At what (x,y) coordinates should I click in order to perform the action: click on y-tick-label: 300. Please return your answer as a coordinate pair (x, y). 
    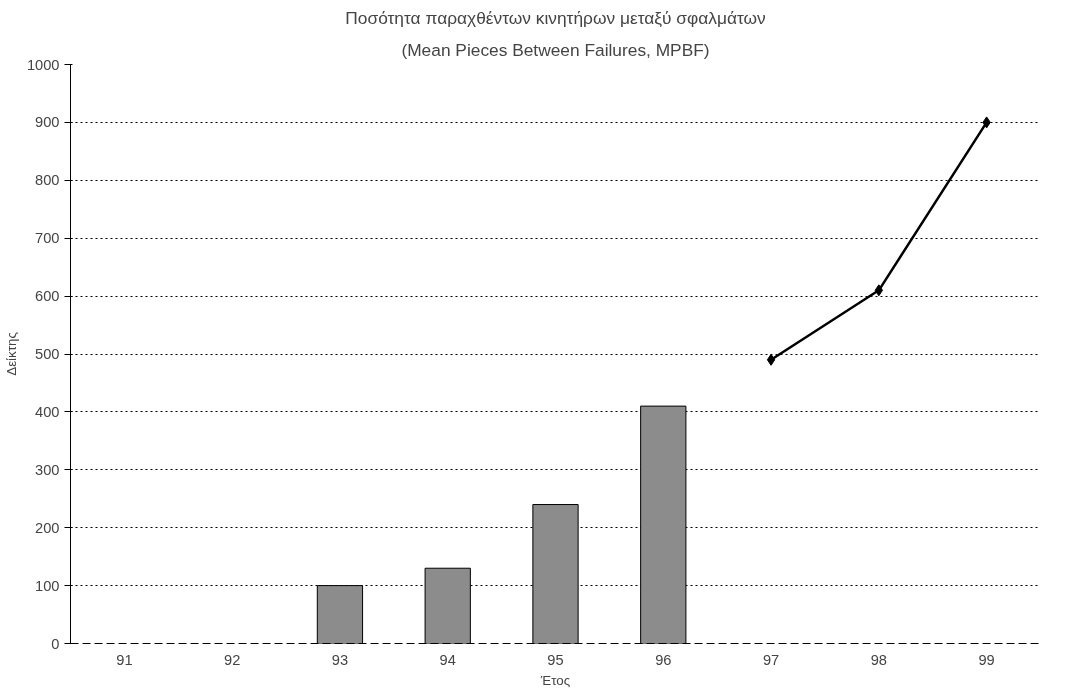
    Looking at the image, I should click on (47, 469).